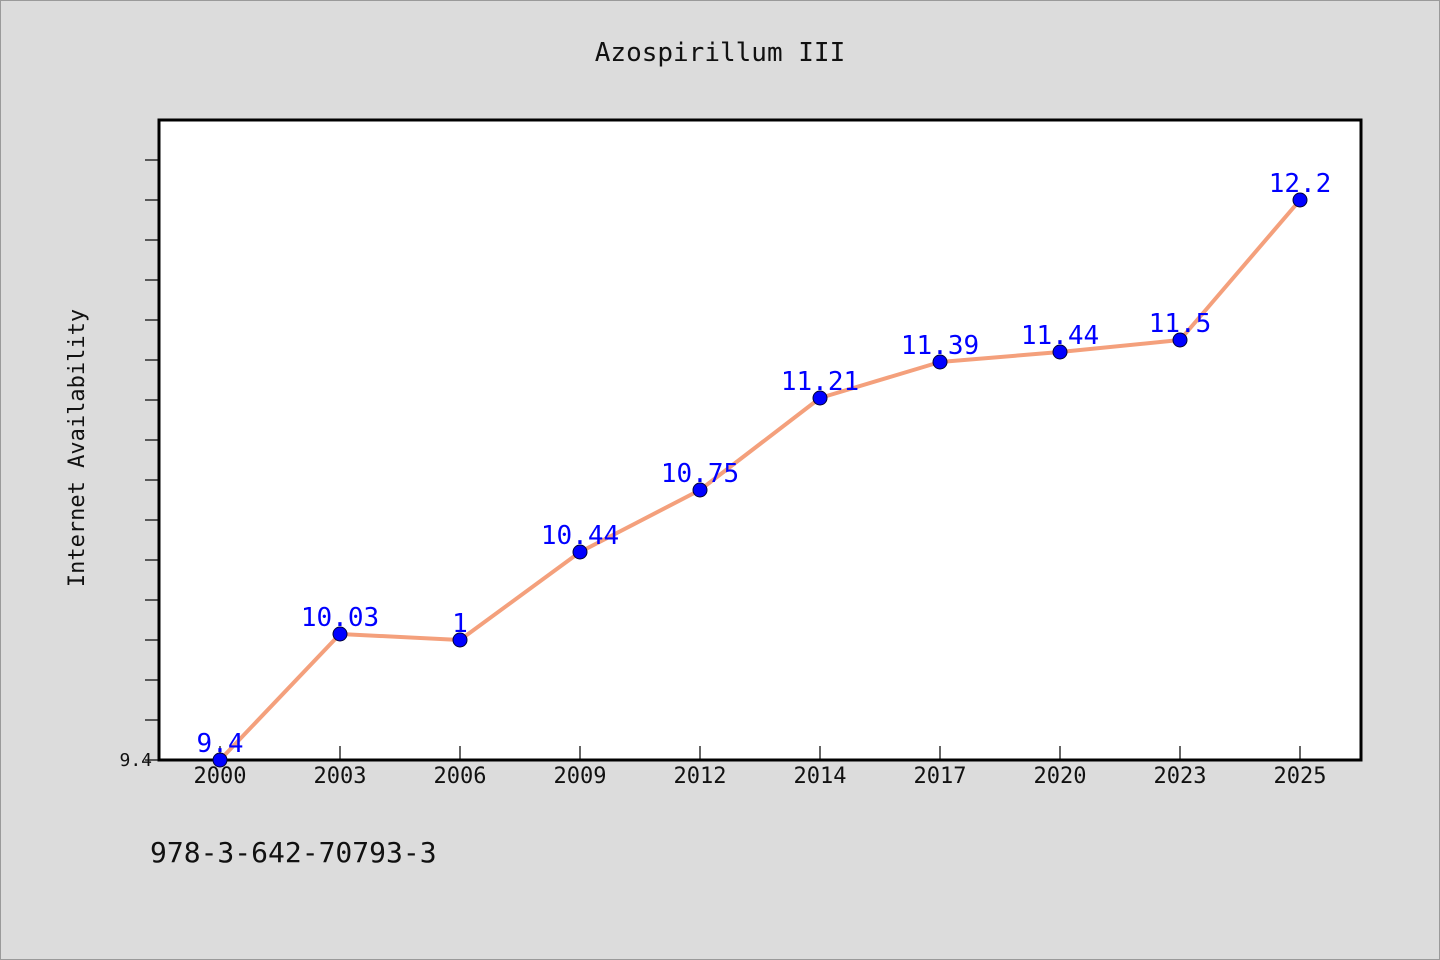  I want to click on data-label: 11.21, so click(820, 382).